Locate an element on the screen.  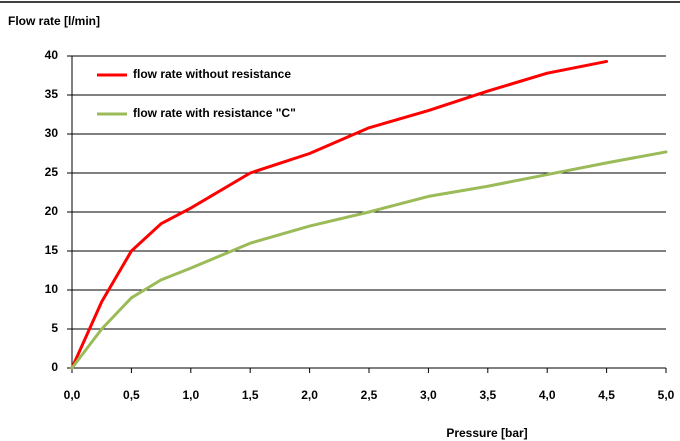
y-tick-label: 35 is located at coordinates (52, 94).